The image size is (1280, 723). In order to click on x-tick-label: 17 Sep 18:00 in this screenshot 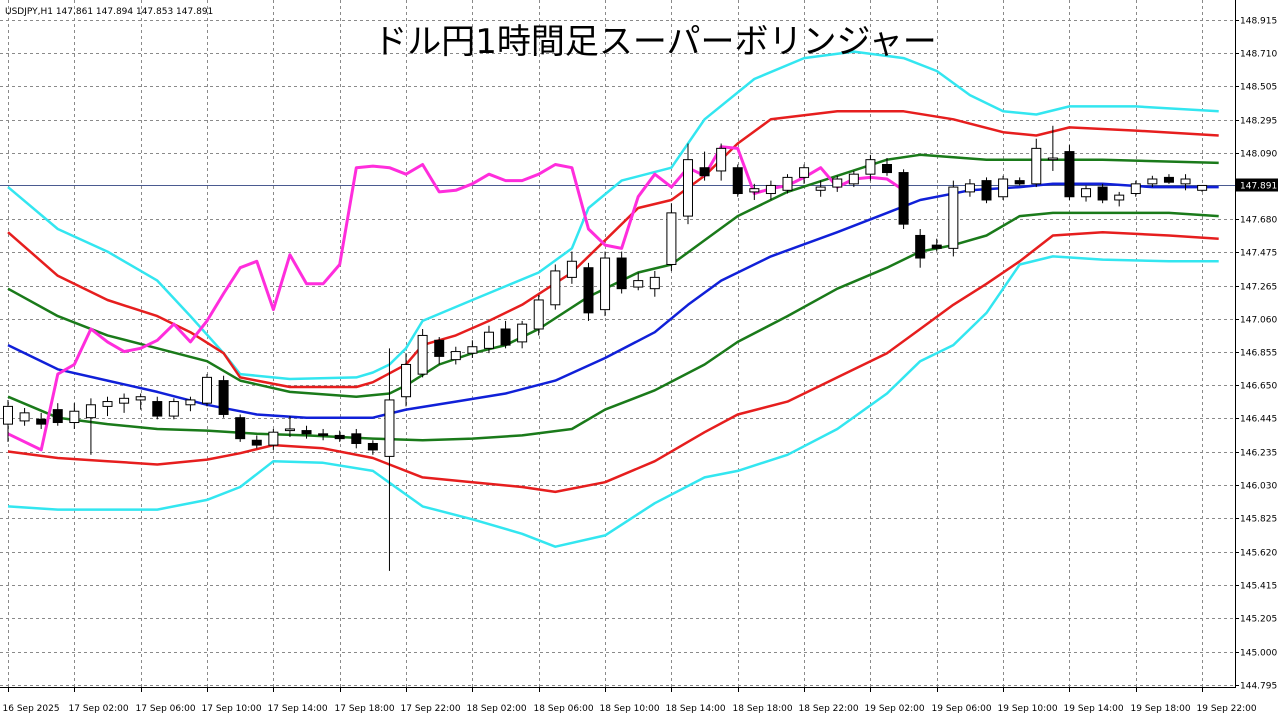, I will do `click(365, 709)`.